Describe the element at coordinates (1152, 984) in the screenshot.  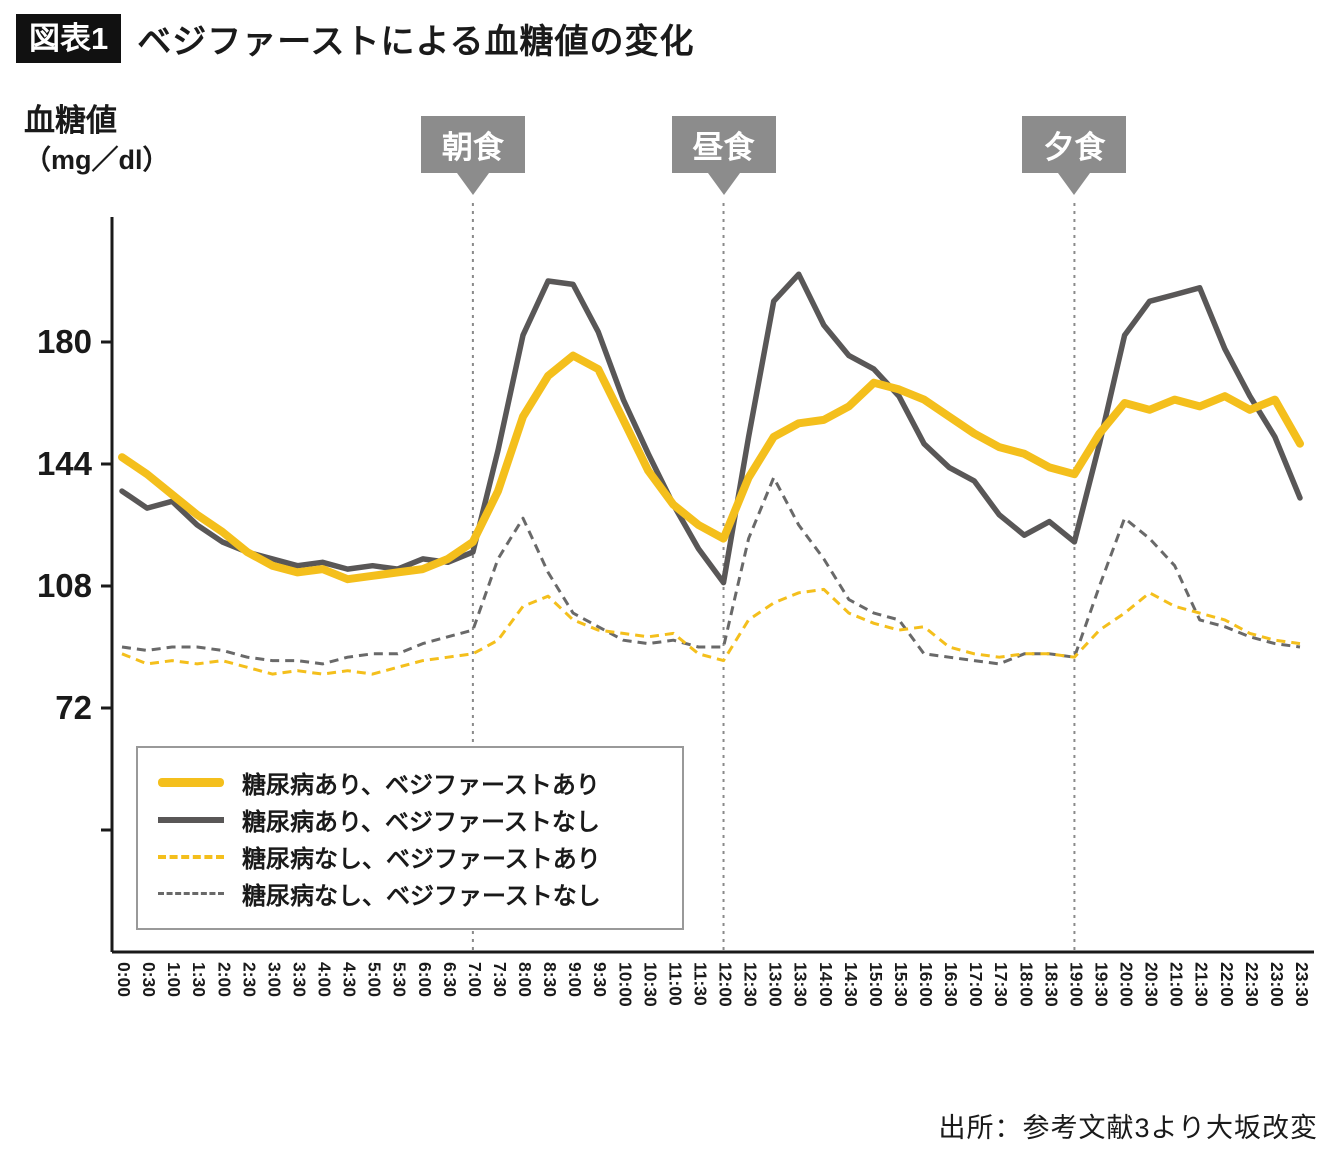
I see `svg-text: 20:30` at that location.